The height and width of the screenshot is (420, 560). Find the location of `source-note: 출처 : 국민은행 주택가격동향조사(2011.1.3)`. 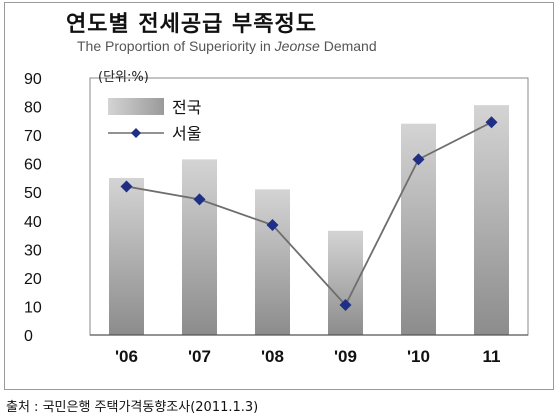

source-note: 출처 : 국민은행 주택가격동향조사(2011.1.3) is located at coordinates (132, 407).